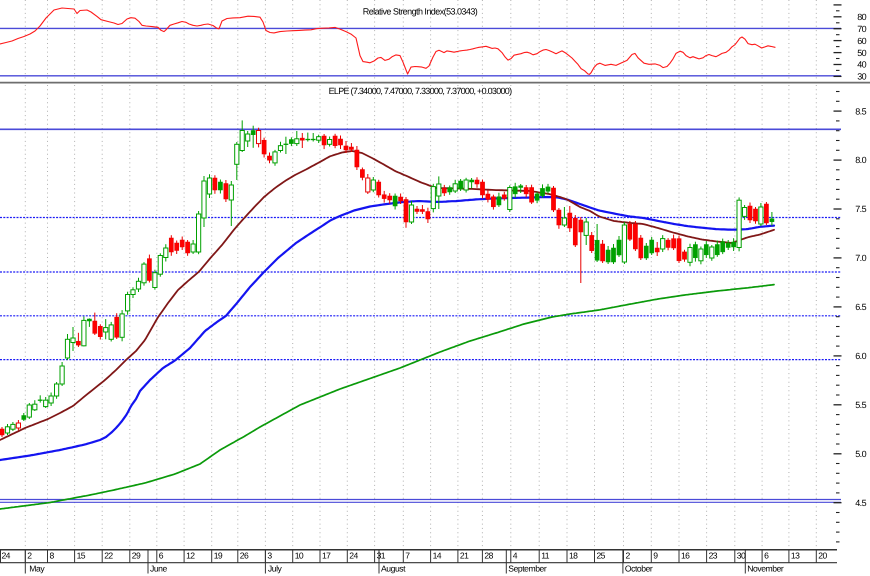 The height and width of the screenshot is (576, 870). Describe the element at coordinates (639, 569) in the screenshot. I see `svg-text: October` at that location.